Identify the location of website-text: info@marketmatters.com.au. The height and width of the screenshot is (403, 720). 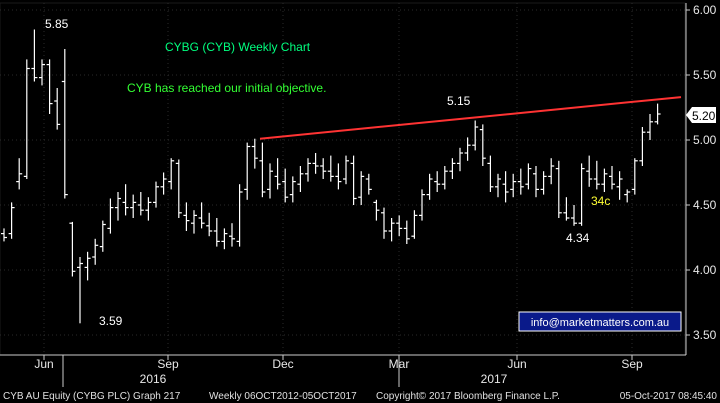
(600, 323).